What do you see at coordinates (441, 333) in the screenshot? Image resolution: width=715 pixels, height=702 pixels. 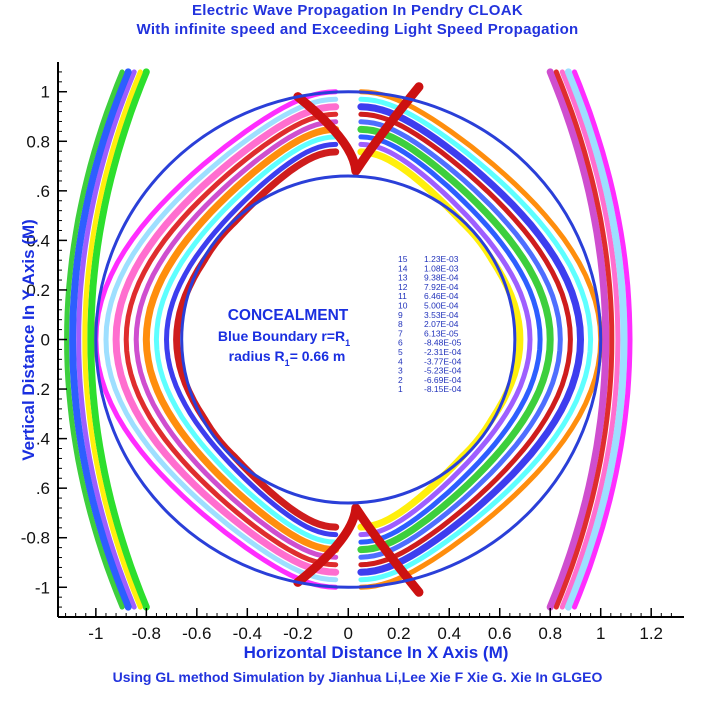 I see `legend-value: 6.13E-05` at bounding box center [441, 333].